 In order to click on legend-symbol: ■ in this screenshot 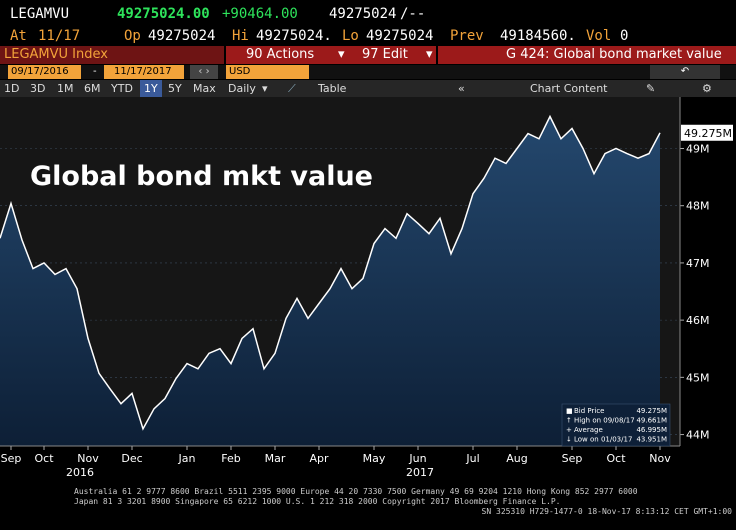, I will do `click(569, 411)`.